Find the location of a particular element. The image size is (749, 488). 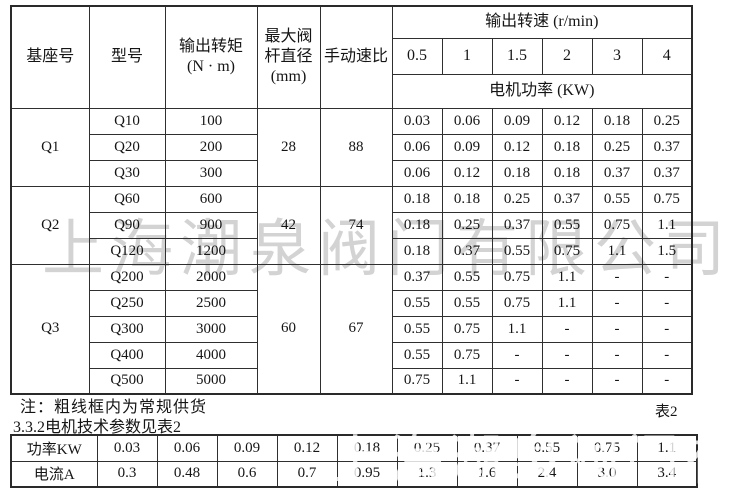

note-motor-parameters: 3.3.2电机技术参数见表2 is located at coordinates (97, 427).